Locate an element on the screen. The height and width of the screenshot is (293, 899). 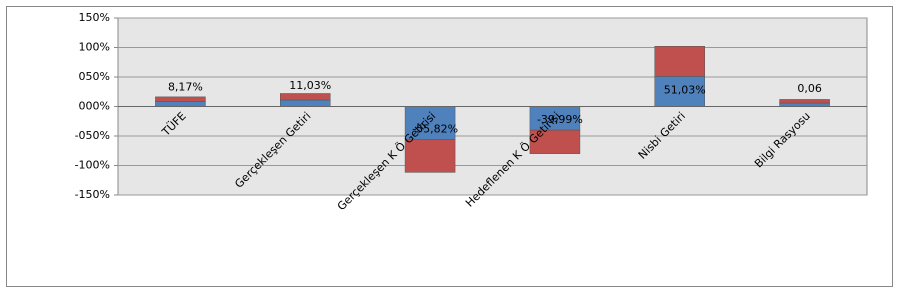
y-tick-label: 100% is located at coordinates (94, 47).